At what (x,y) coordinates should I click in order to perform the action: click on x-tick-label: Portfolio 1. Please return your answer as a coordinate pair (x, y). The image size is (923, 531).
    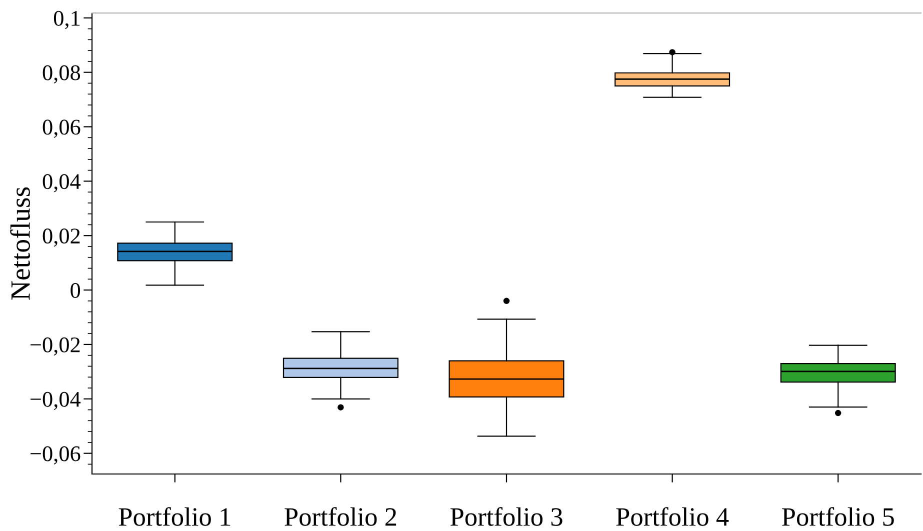
    Looking at the image, I should click on (174, 516).